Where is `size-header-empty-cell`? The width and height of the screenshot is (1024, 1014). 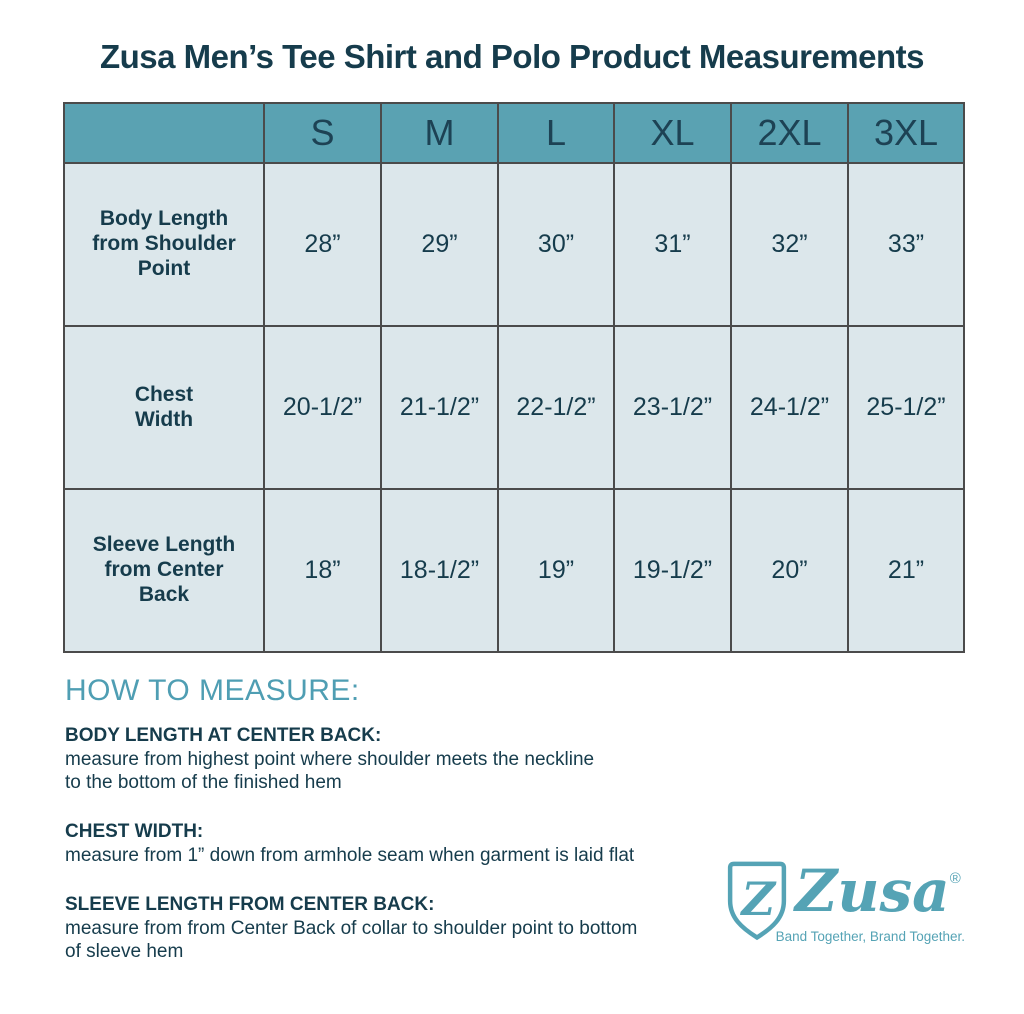
size-header-empty-cell is located at coordinates (164, 133).